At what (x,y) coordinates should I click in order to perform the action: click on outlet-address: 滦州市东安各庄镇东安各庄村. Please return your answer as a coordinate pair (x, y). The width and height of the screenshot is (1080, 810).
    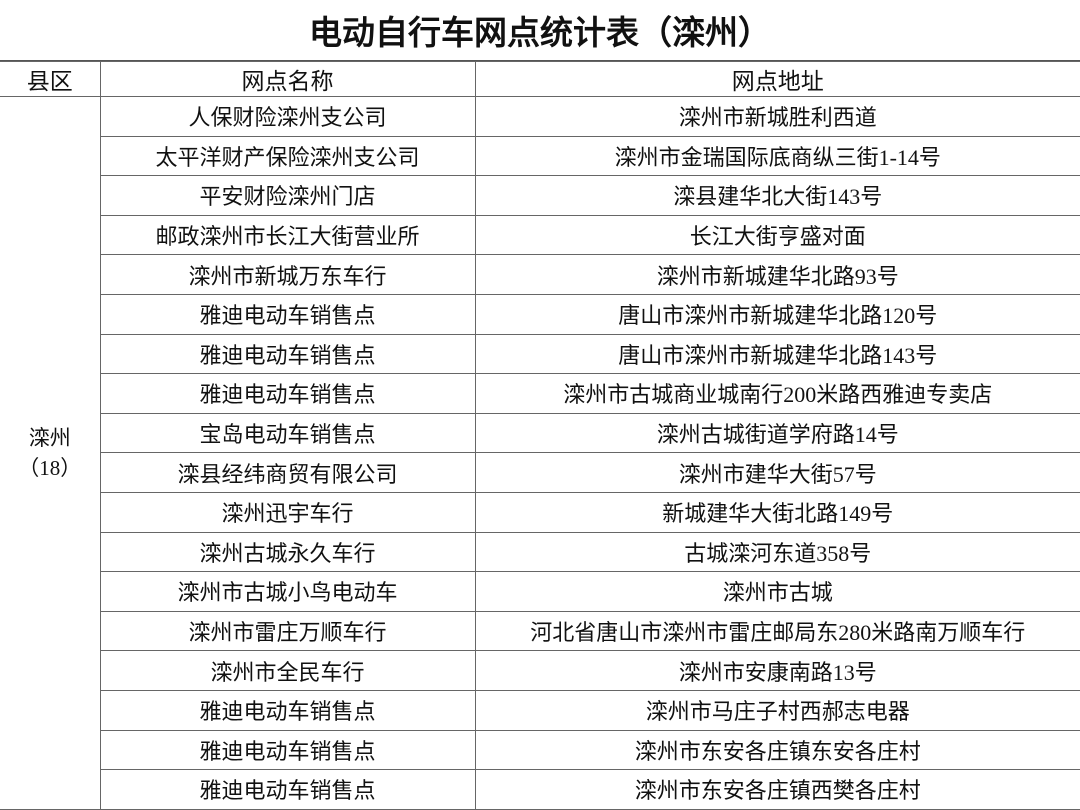
    Looking at the image, I should click on (777, 750).